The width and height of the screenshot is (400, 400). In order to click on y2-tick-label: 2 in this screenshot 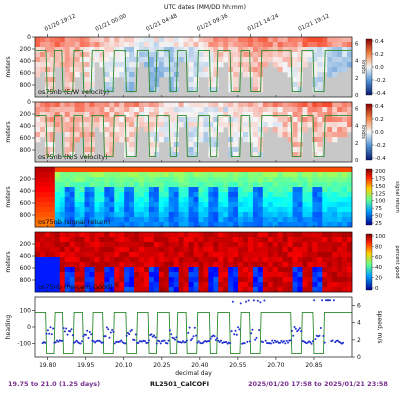, I will do `click(359, 340)`.